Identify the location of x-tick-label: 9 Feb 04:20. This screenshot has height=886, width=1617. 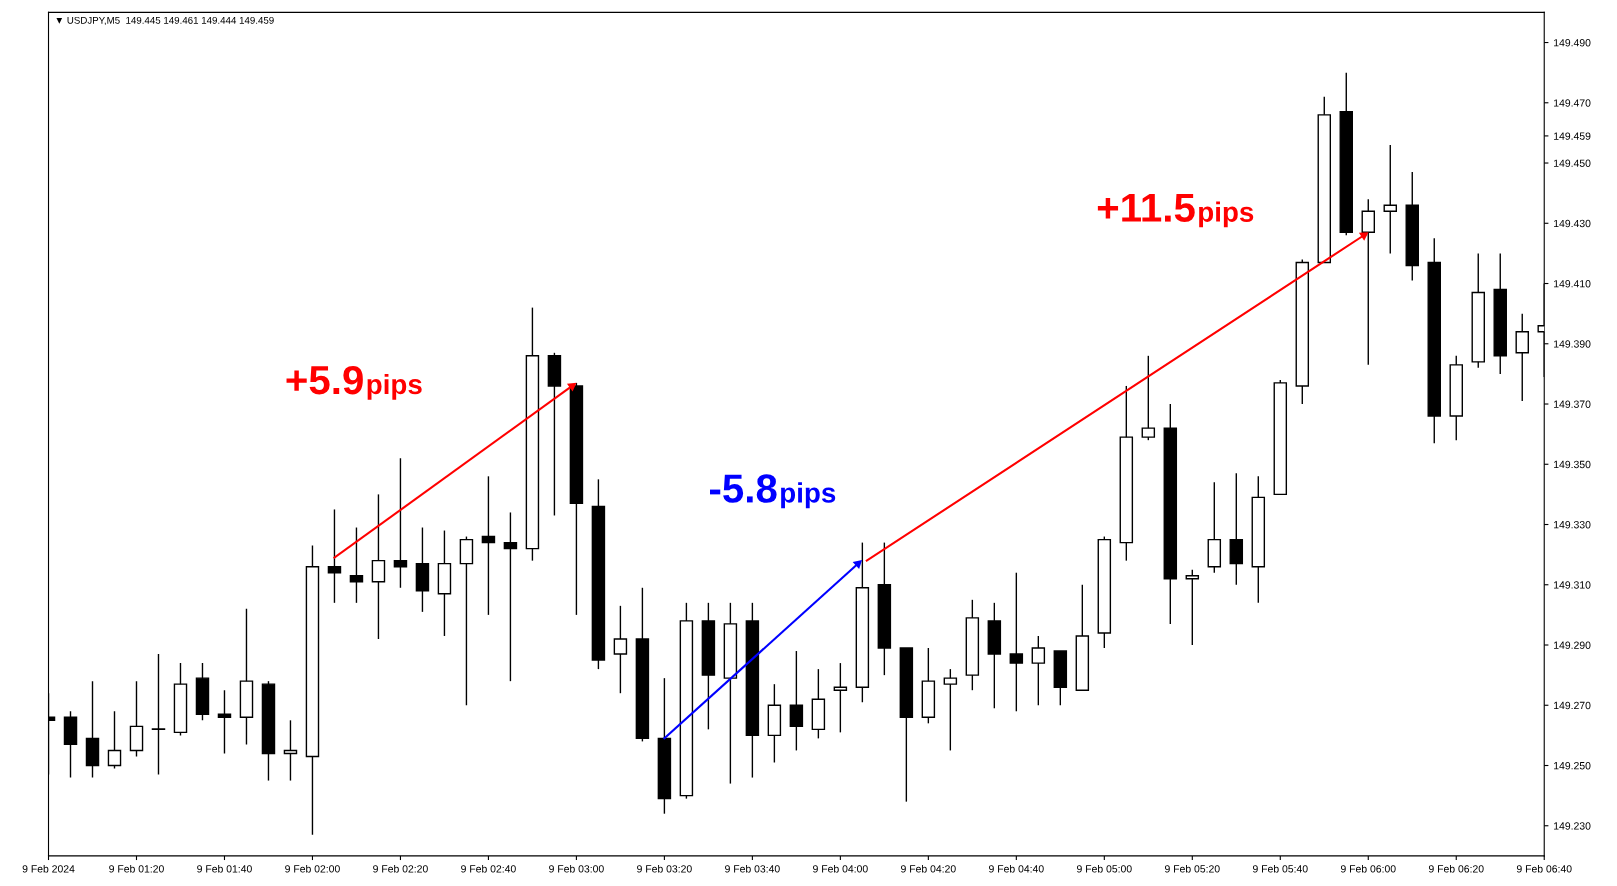
(928, 868).